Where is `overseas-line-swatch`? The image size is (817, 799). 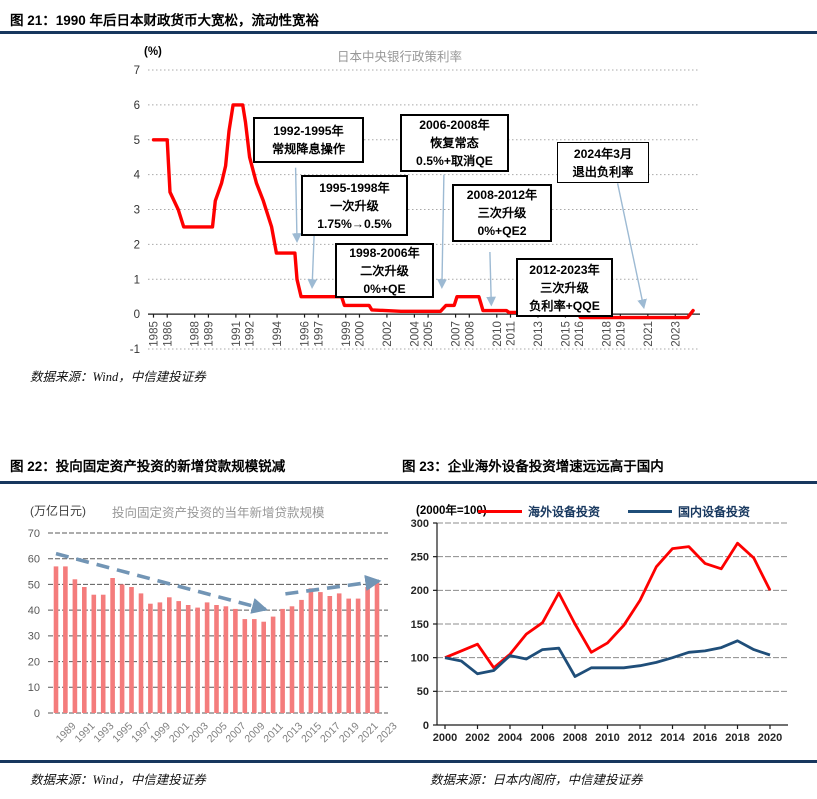
overseas-line-swatch is located at coordinates (500, 511).